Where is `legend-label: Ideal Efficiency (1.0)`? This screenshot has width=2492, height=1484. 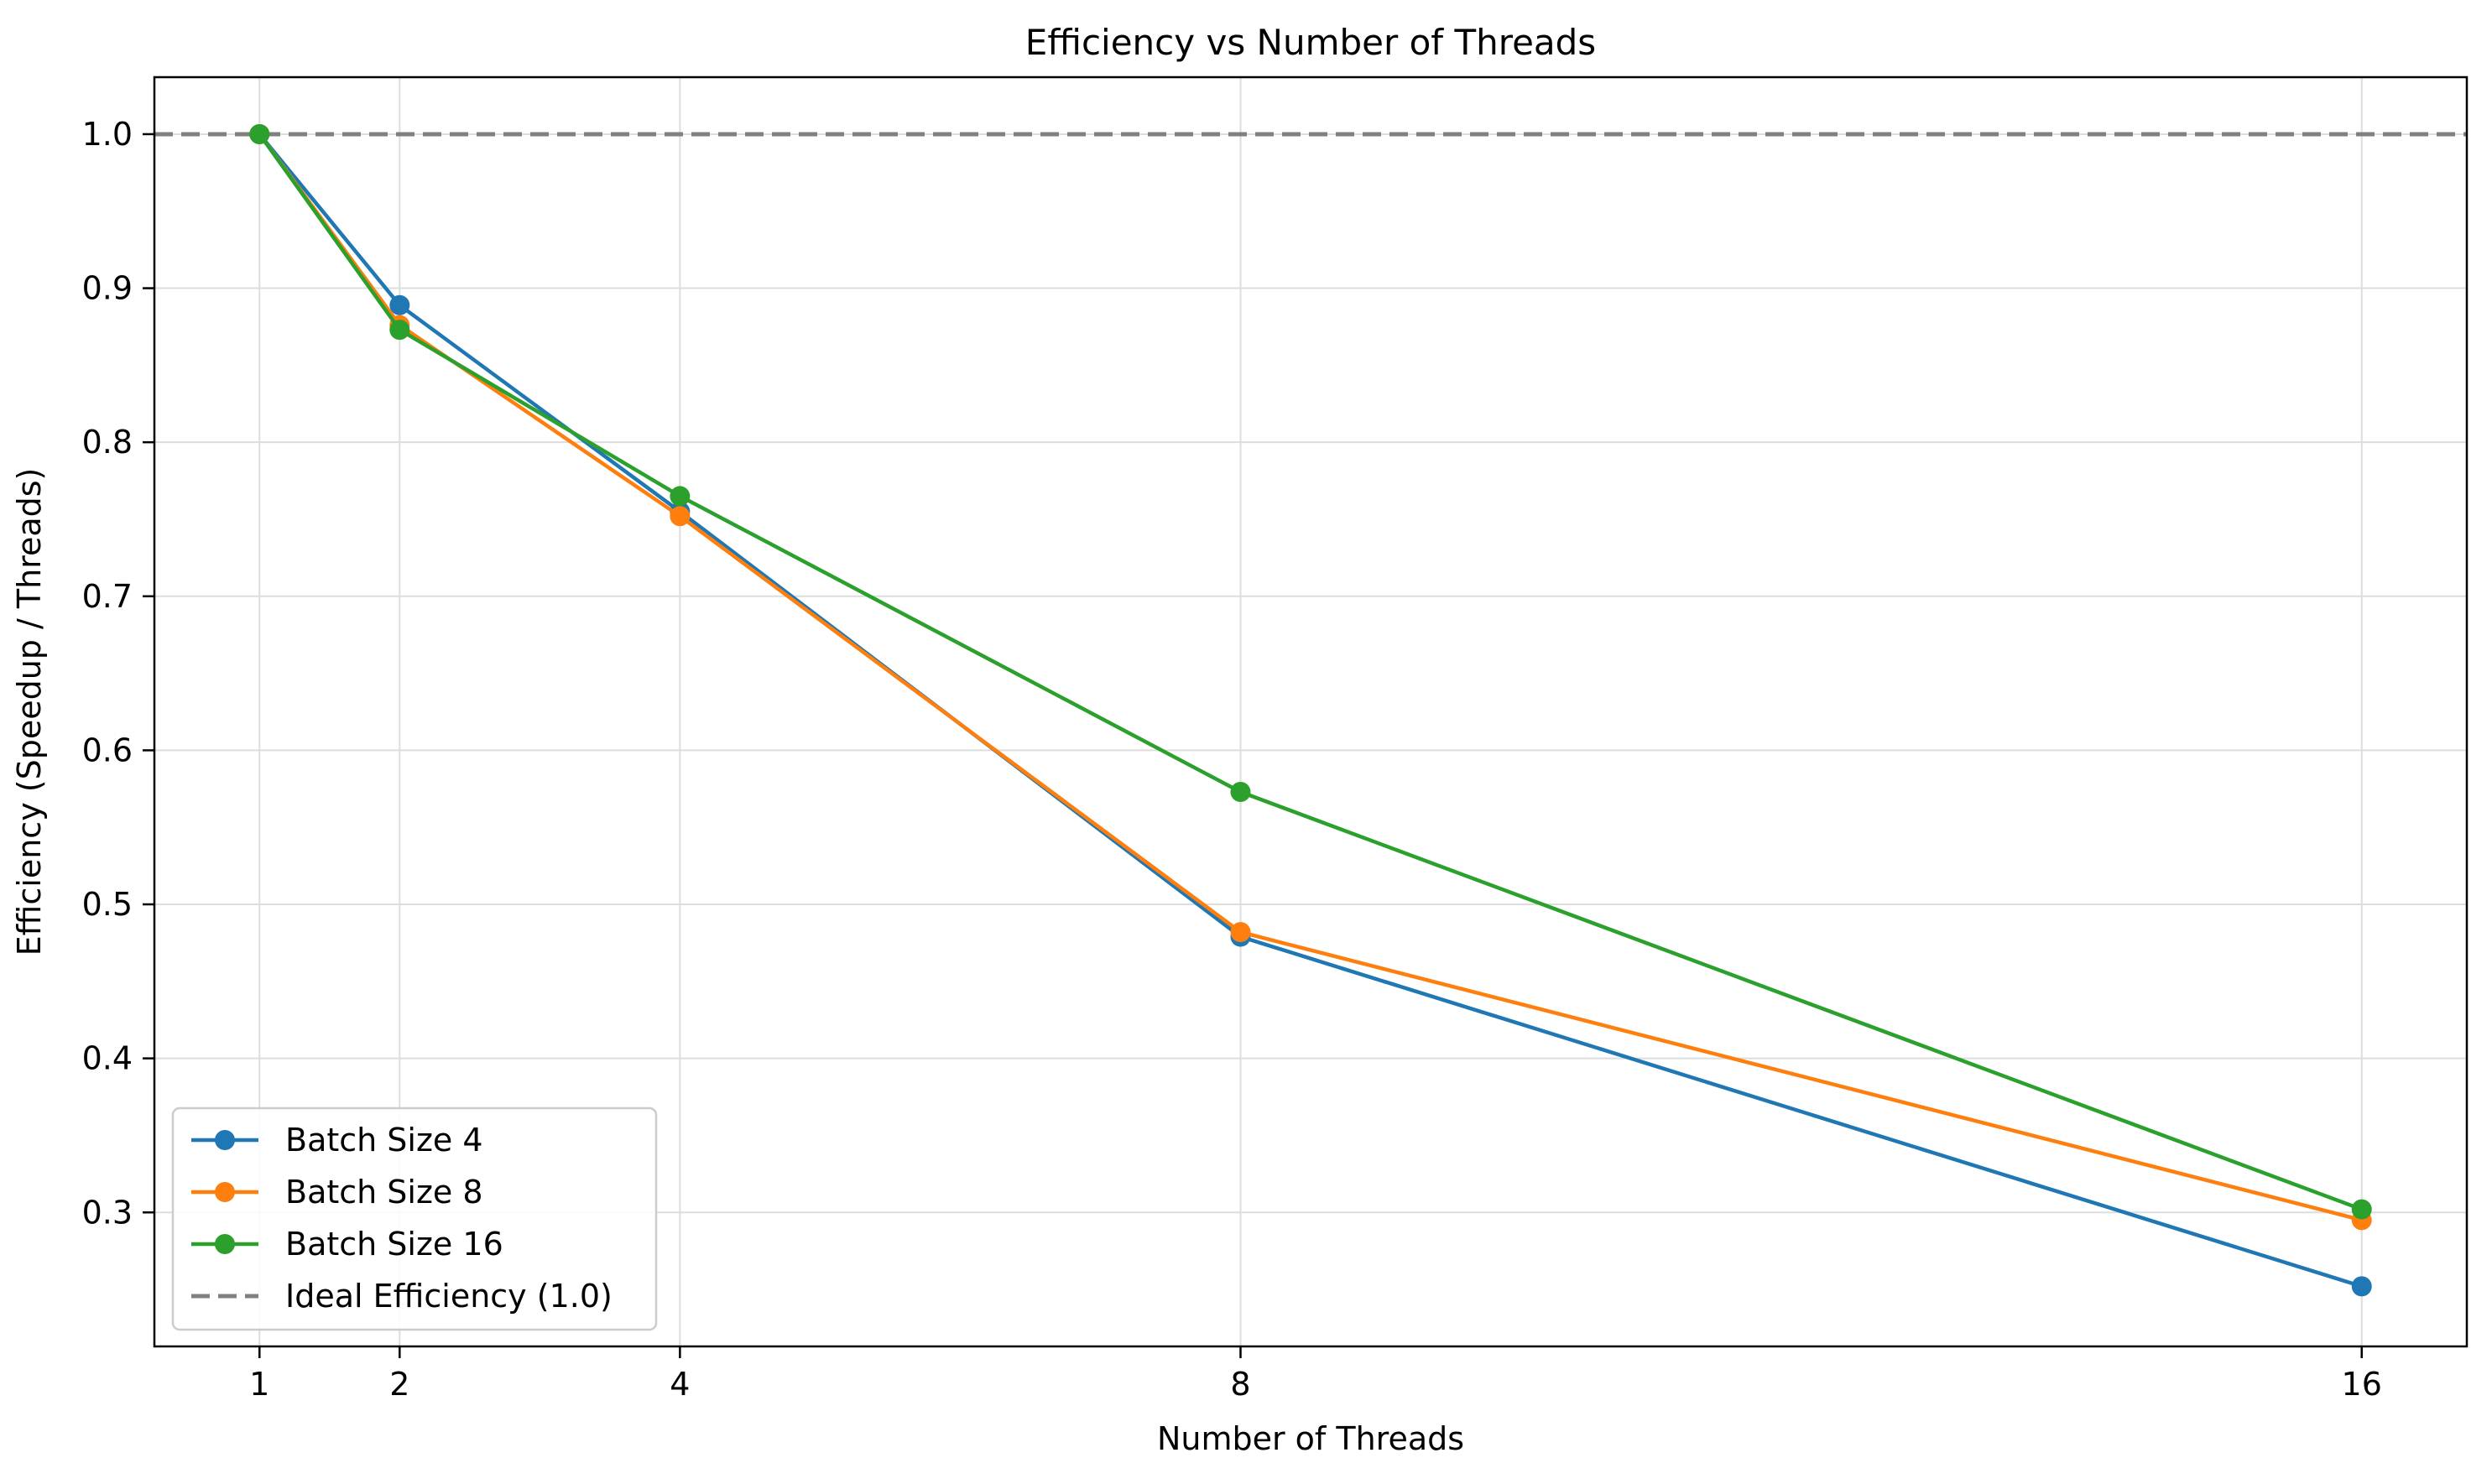 legend-label: Ideal Efficiency (1.0) is located at coordinates (449, 1296).